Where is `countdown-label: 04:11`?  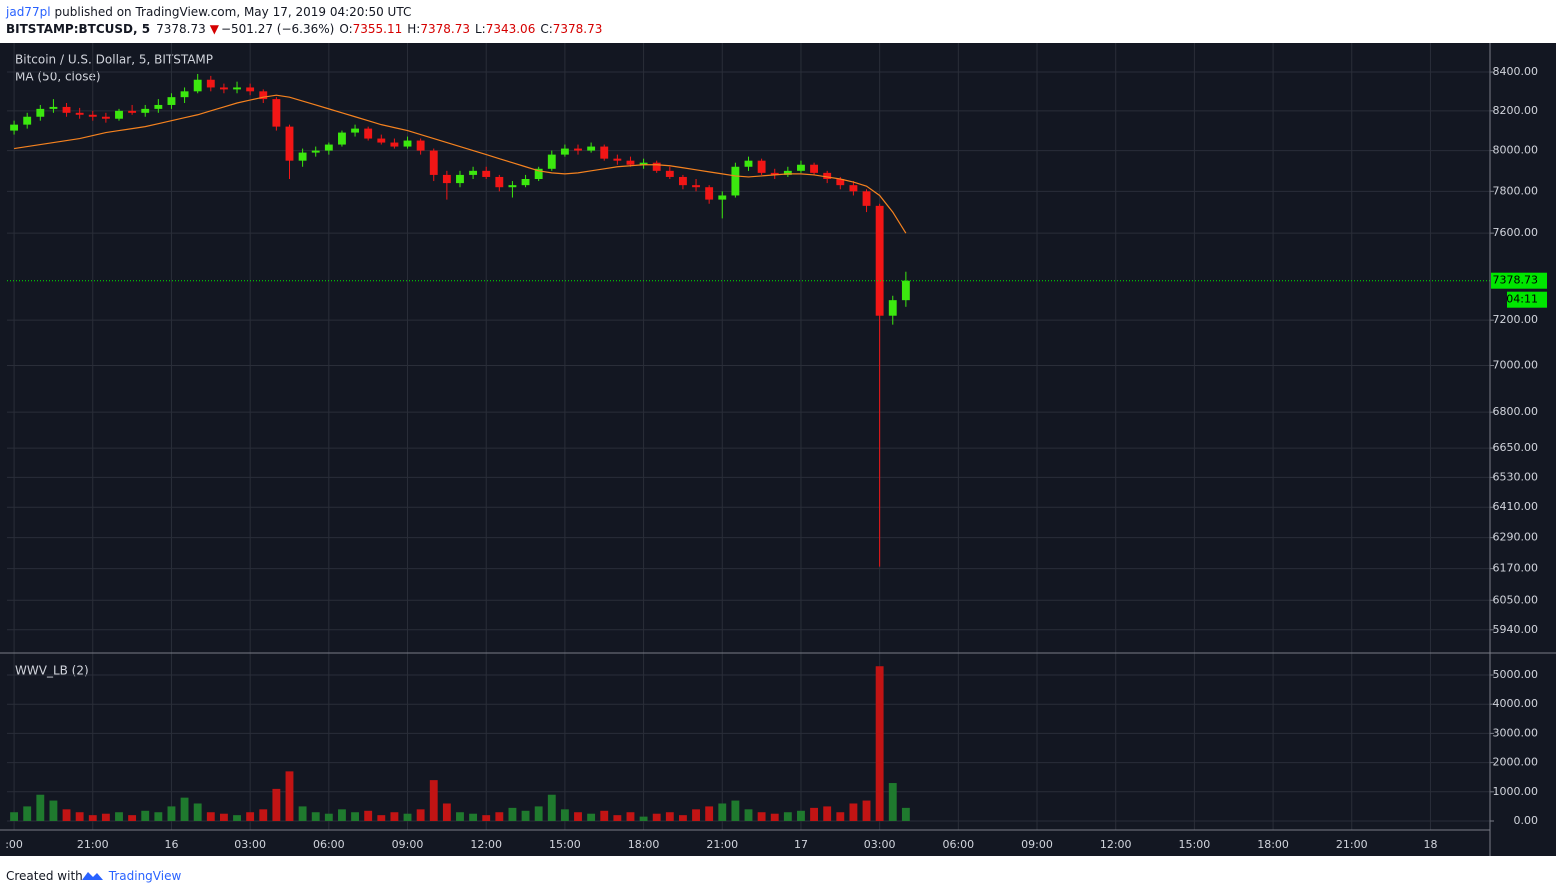 countdown-label: 04:11 is located at coordinates (1522, 299).